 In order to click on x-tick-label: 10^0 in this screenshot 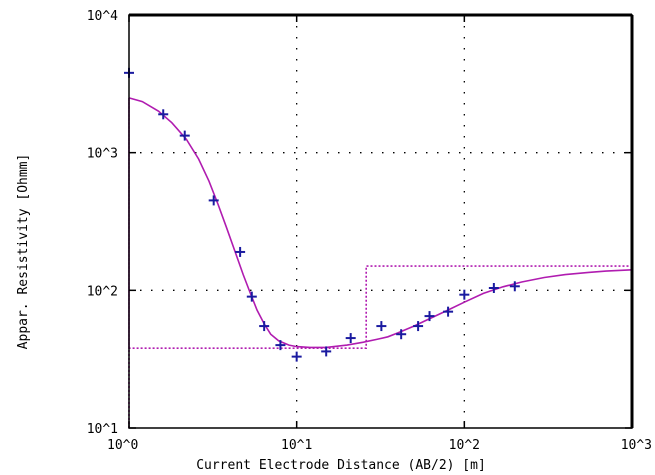, I will do `click(122, 445)`.